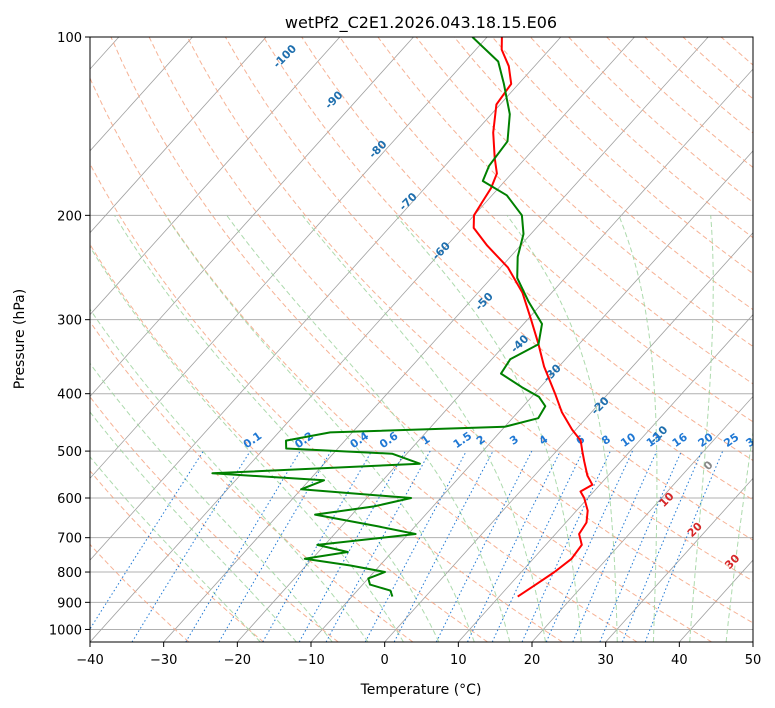 This screenshot has height=708, width=775. I want to click on x-tick-label: −20, so click(237, 660).